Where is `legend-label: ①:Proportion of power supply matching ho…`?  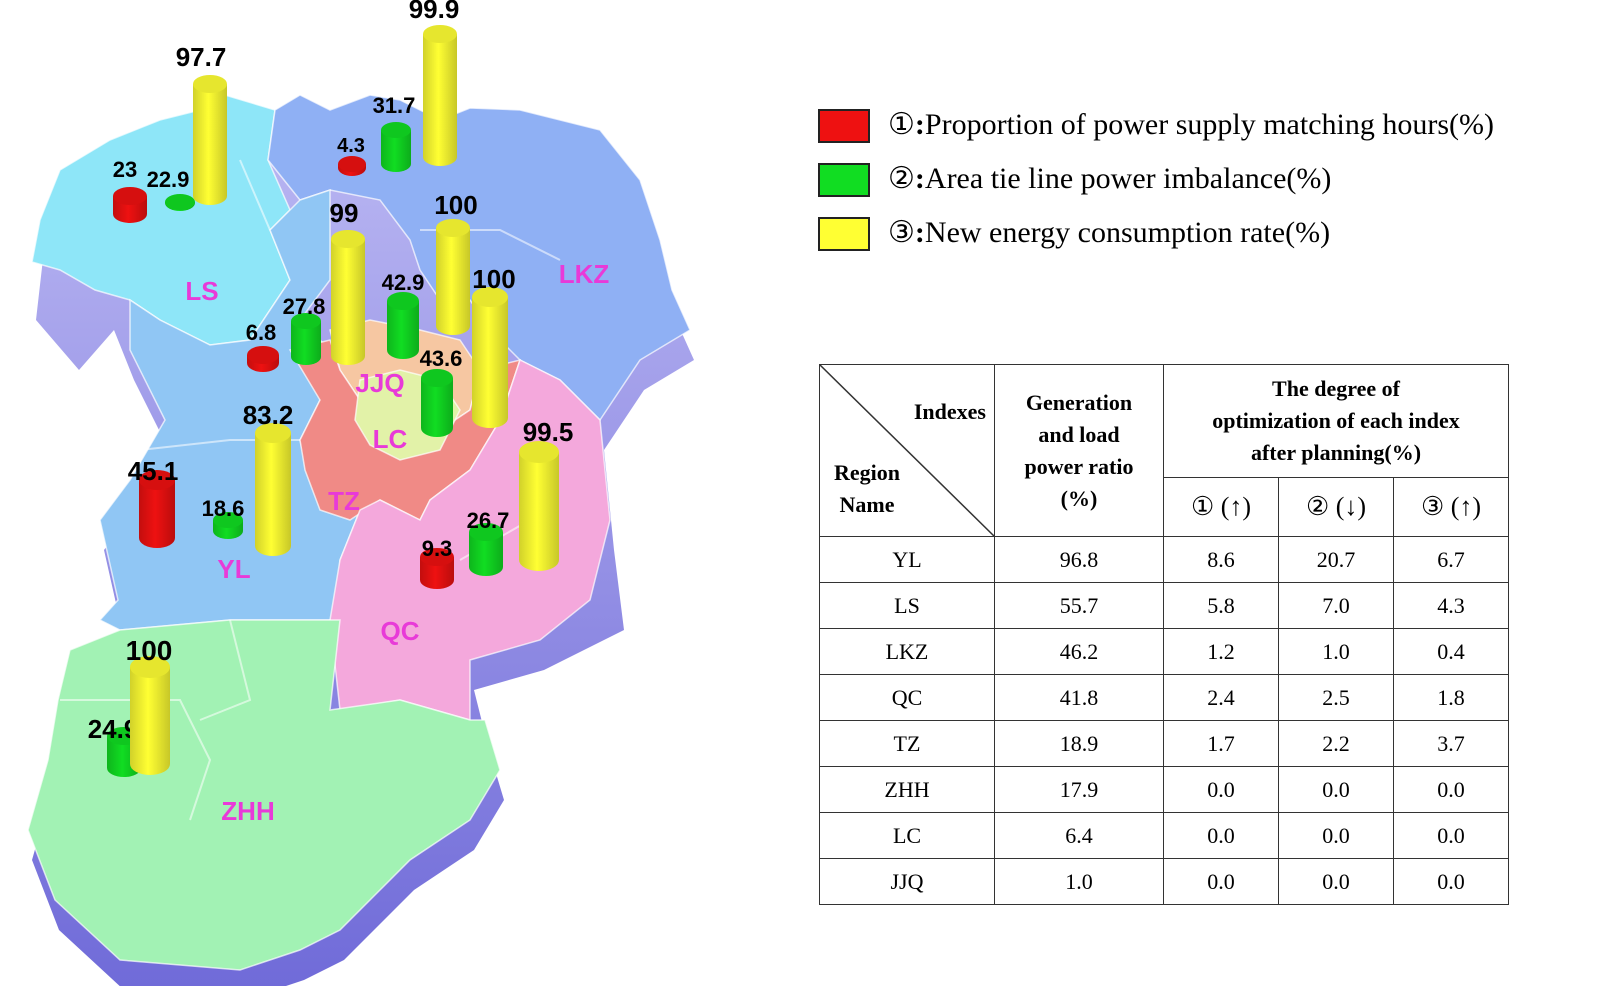
legend-label: ①:Proportion of power supply matching ho… is located at coordinates (1191, 124).